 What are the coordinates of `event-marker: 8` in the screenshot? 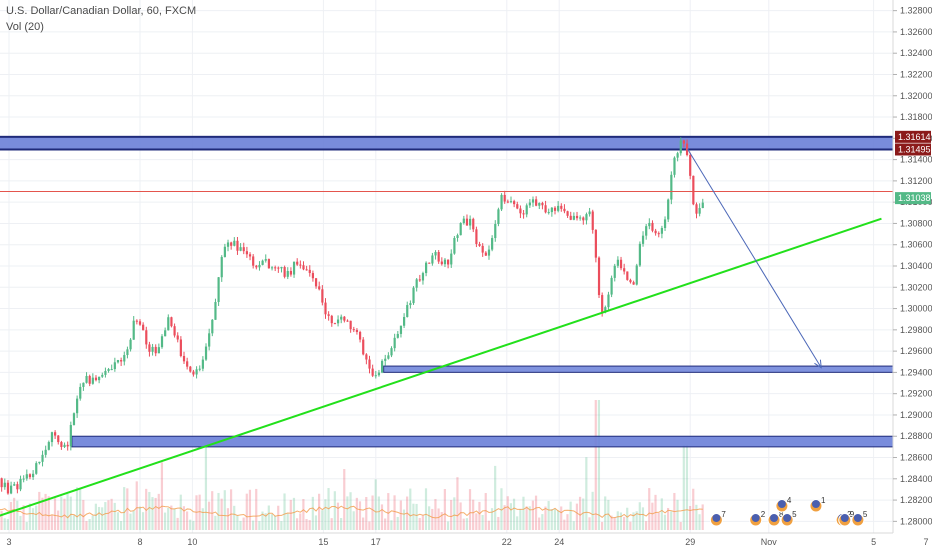 It's located at (775, 518).